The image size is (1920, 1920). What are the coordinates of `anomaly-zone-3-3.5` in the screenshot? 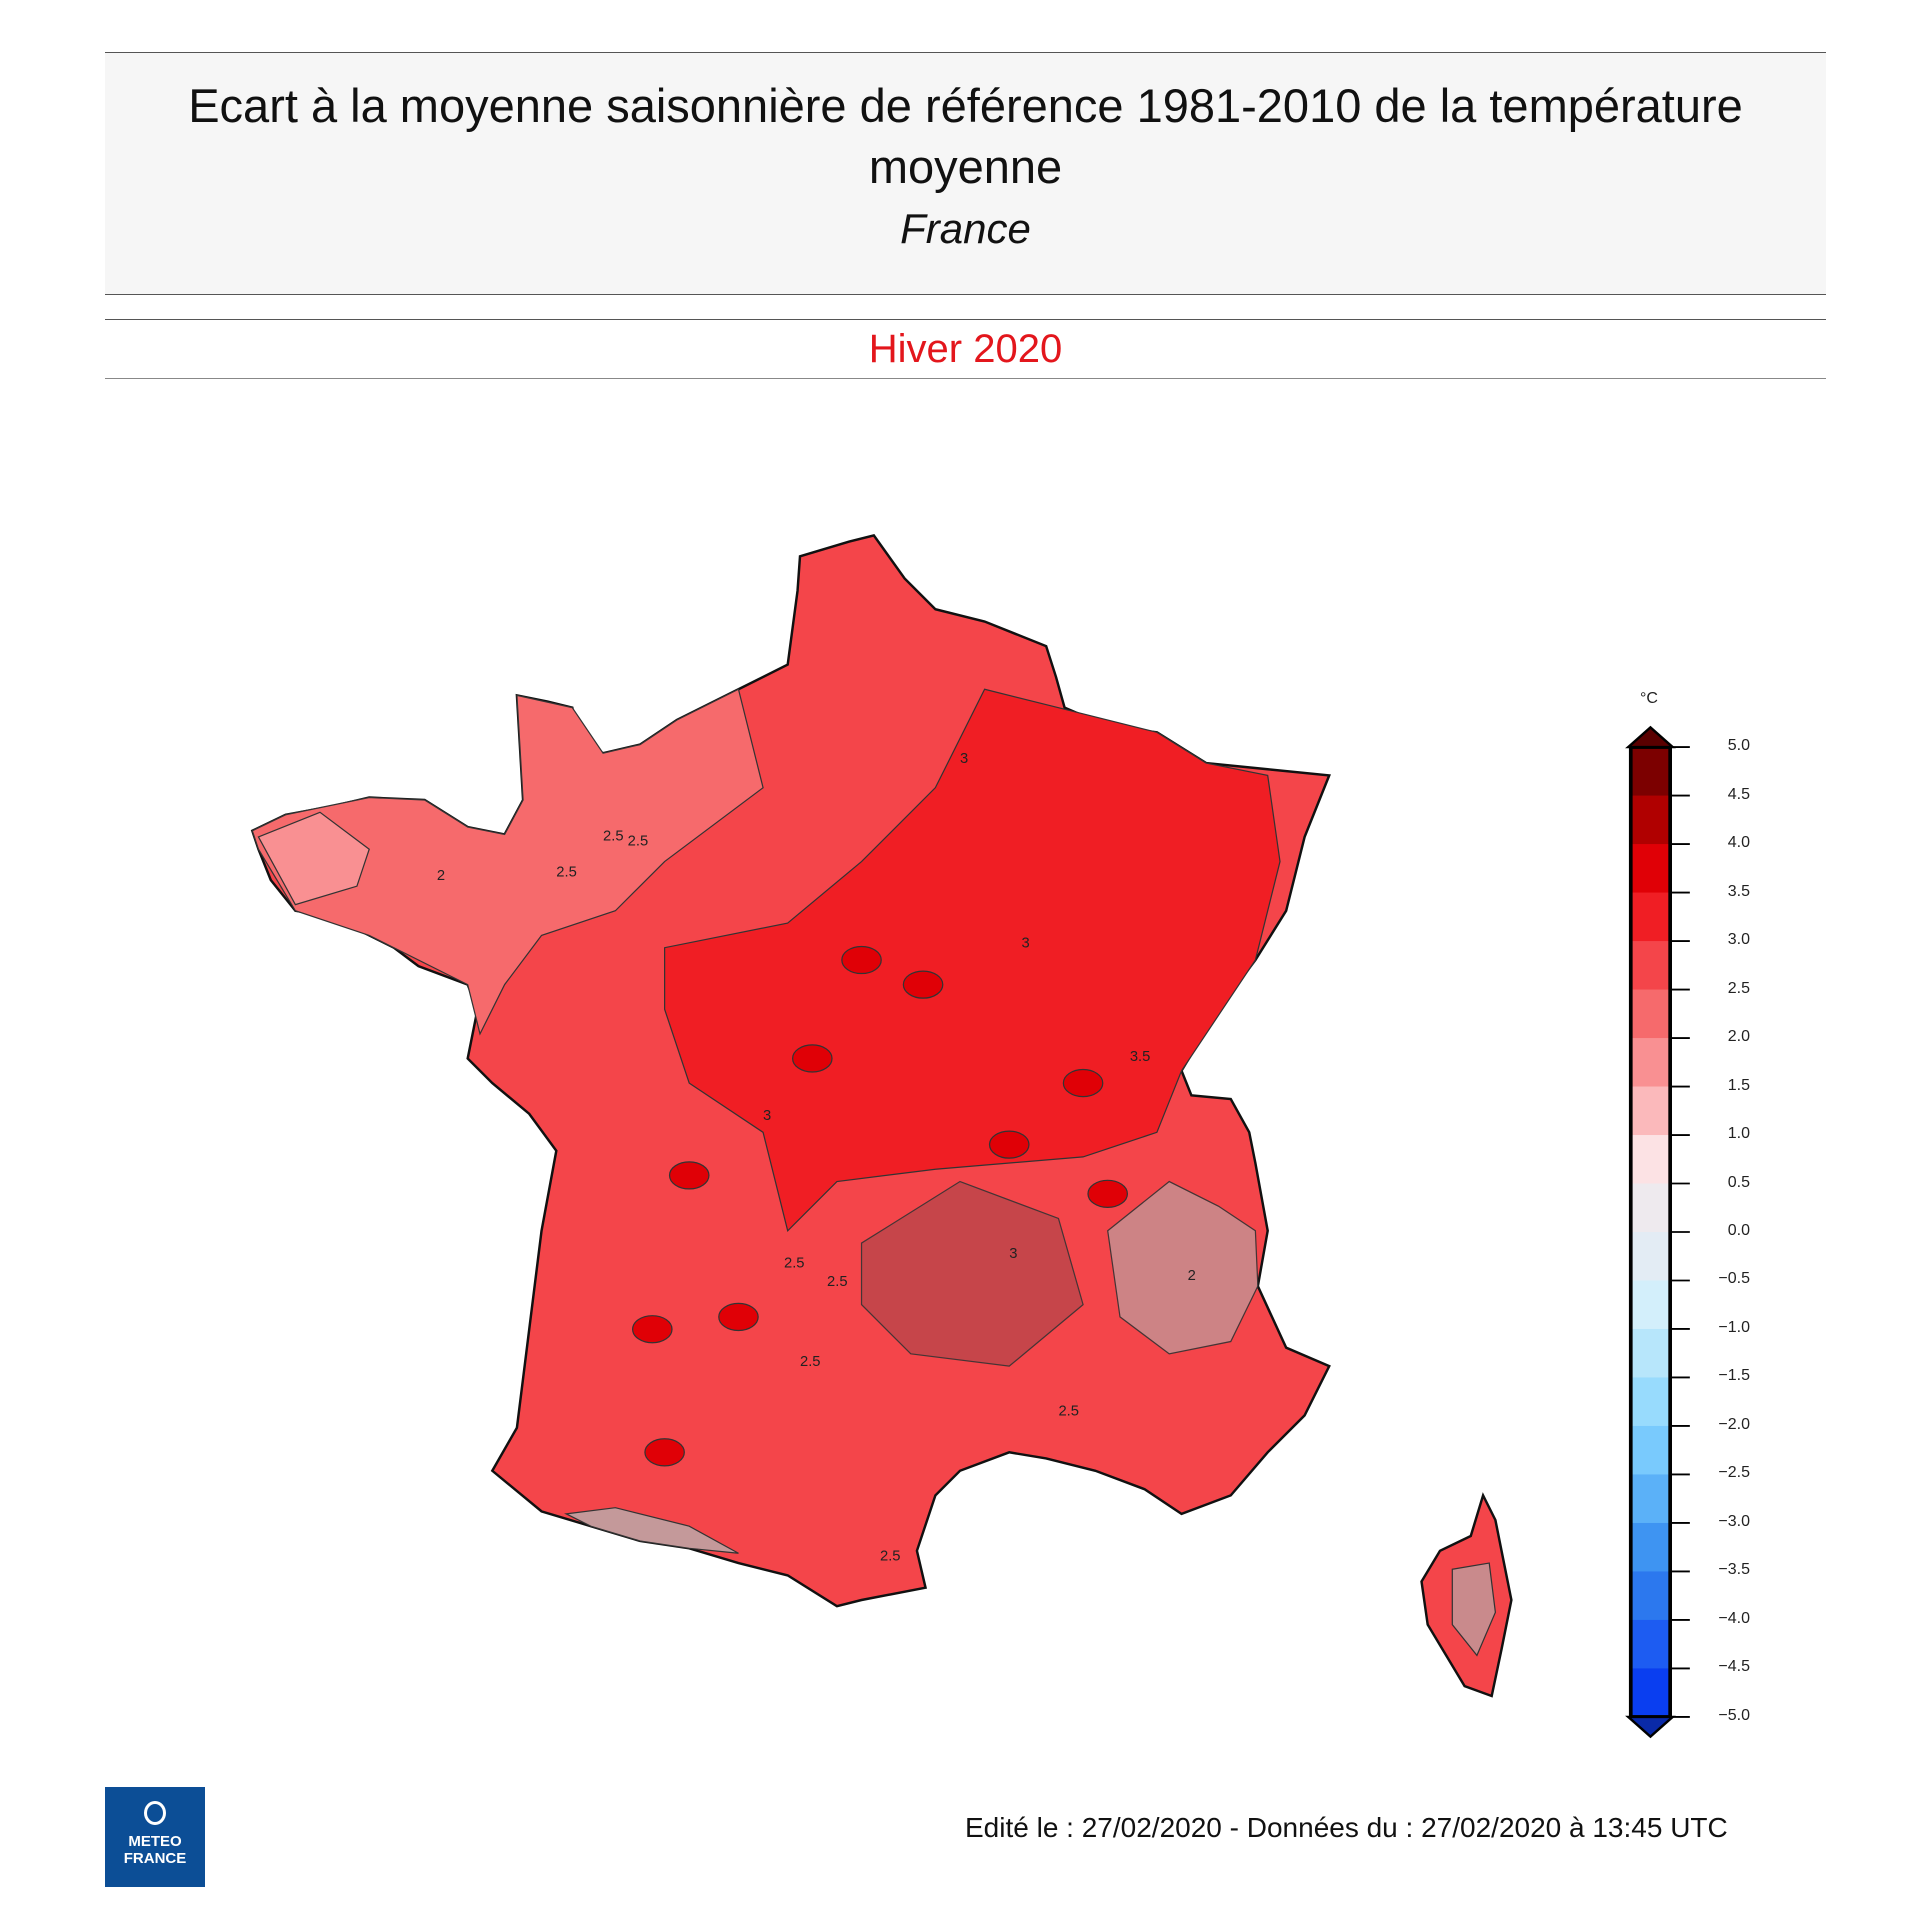 It's located at (972, 960).